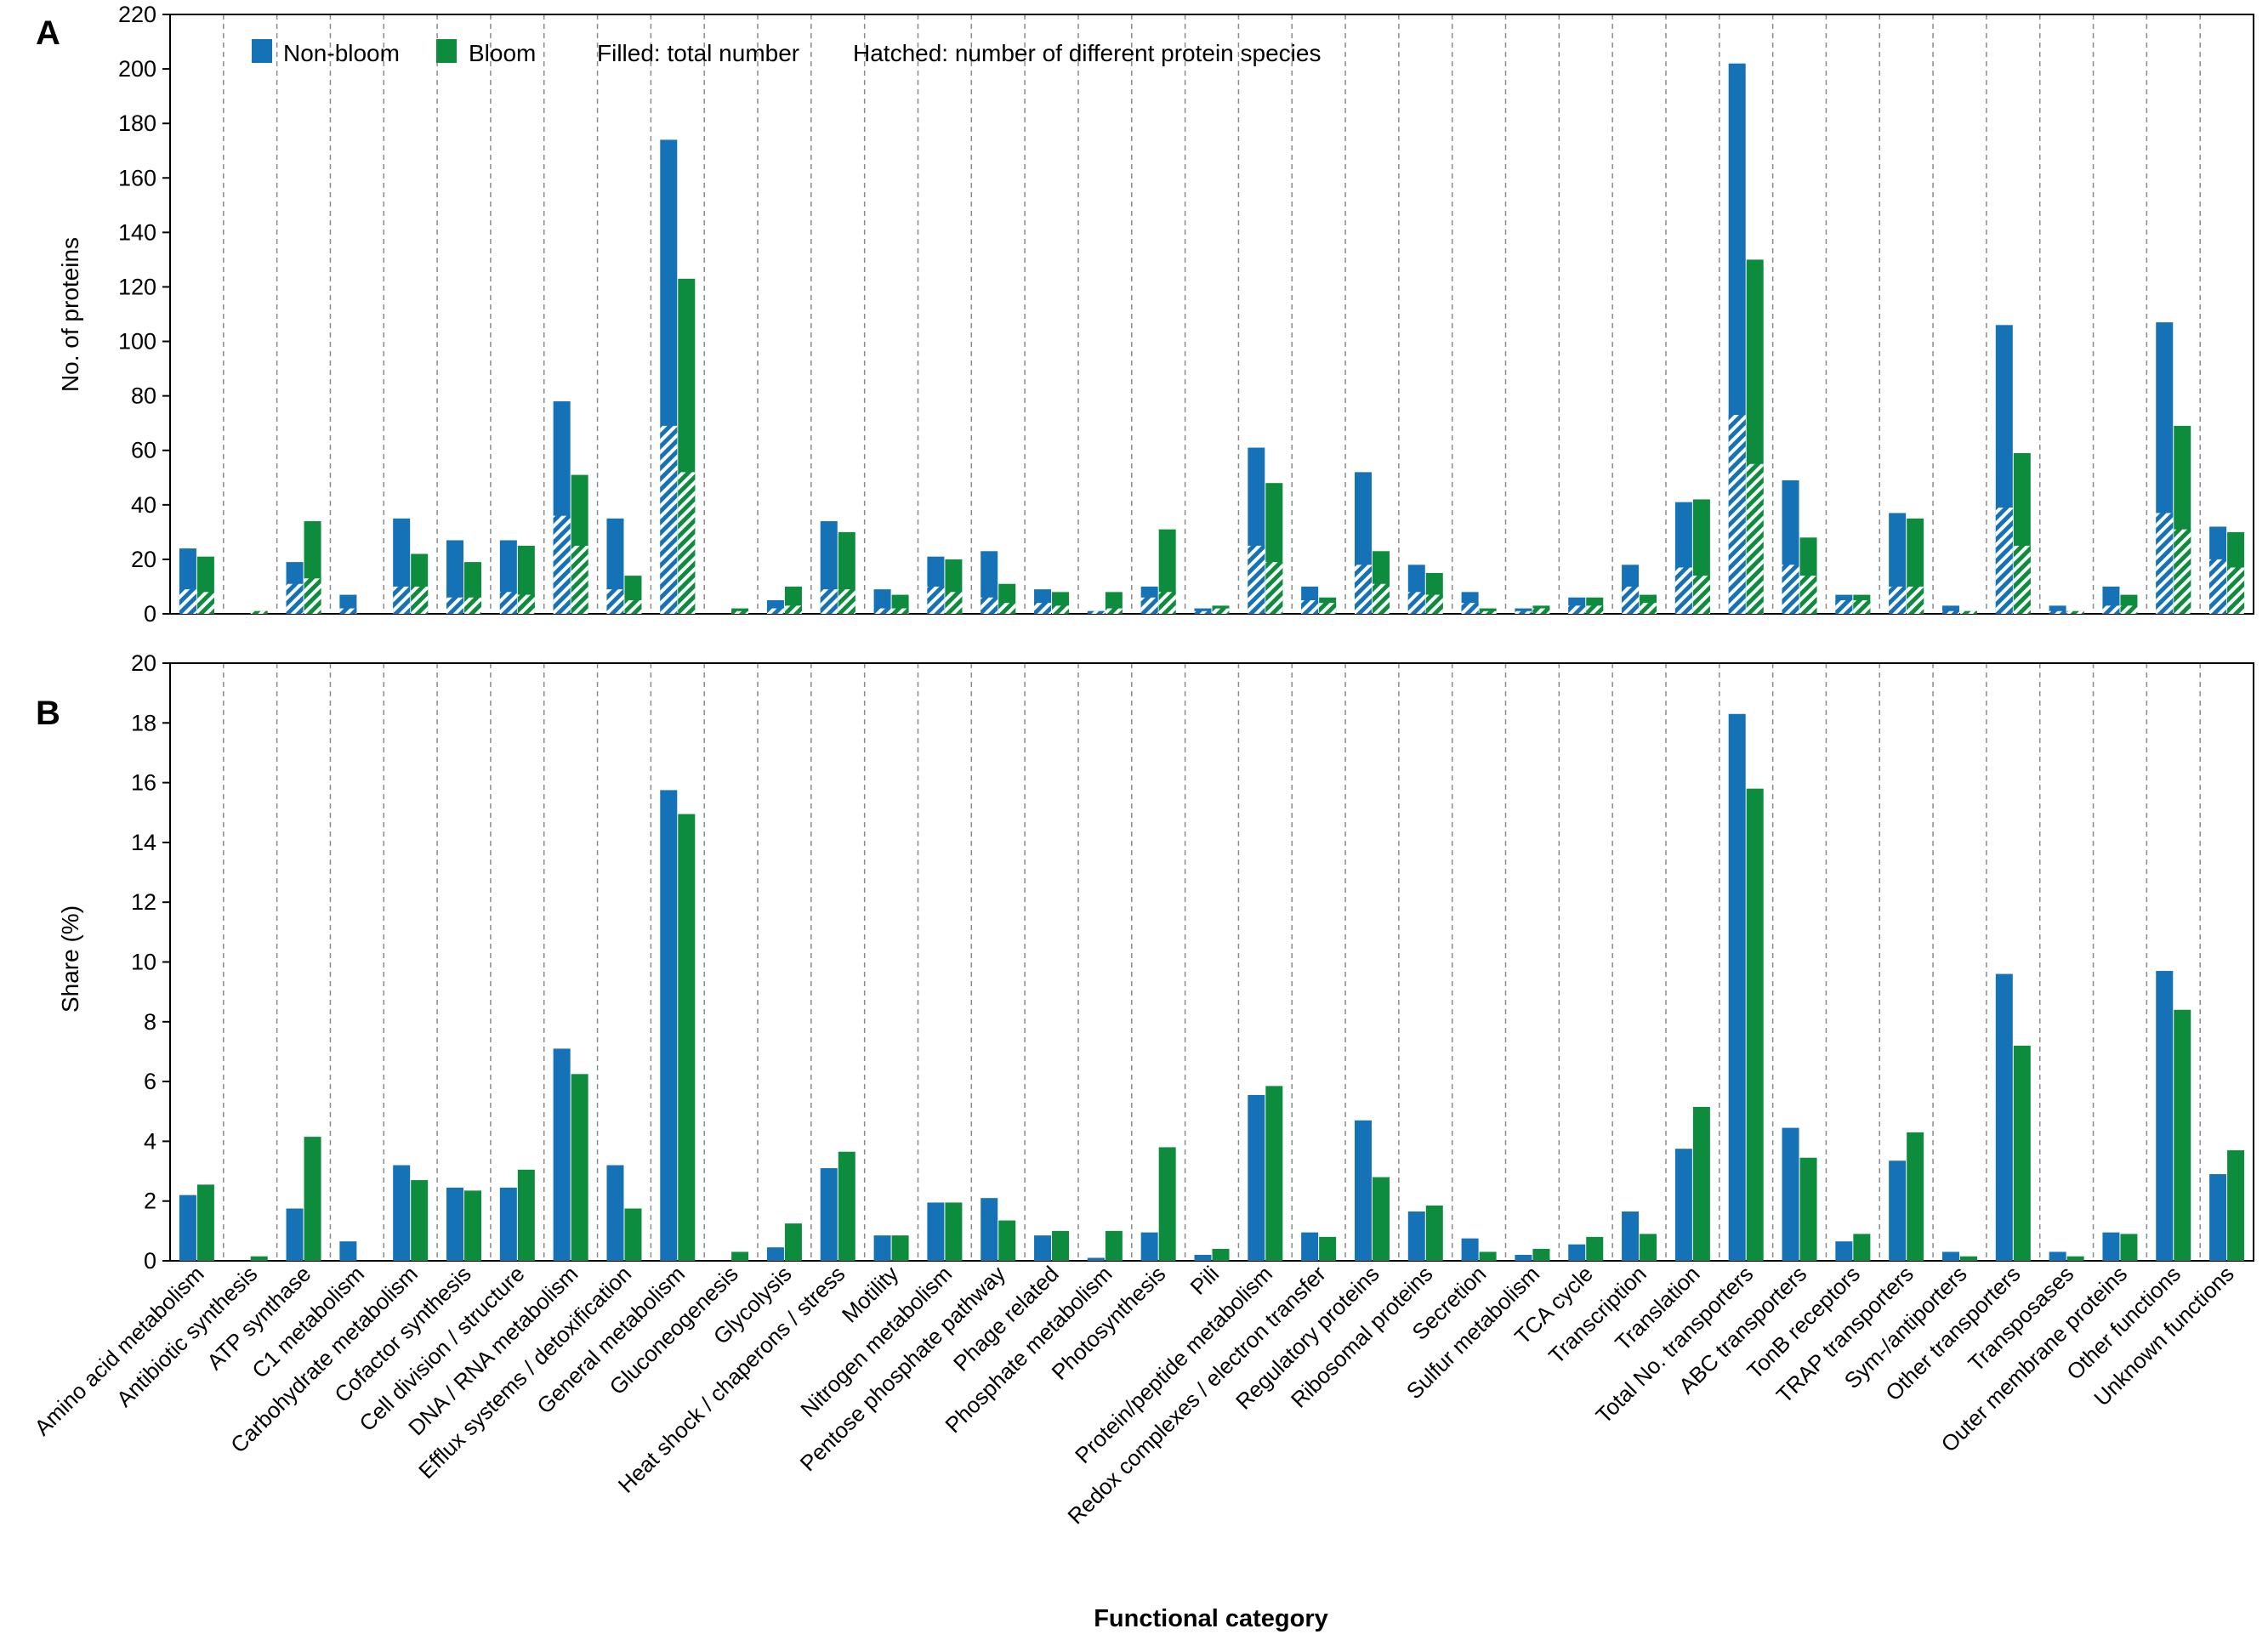  I want to click on y-tick-label-b: 14, so click(143, 842).